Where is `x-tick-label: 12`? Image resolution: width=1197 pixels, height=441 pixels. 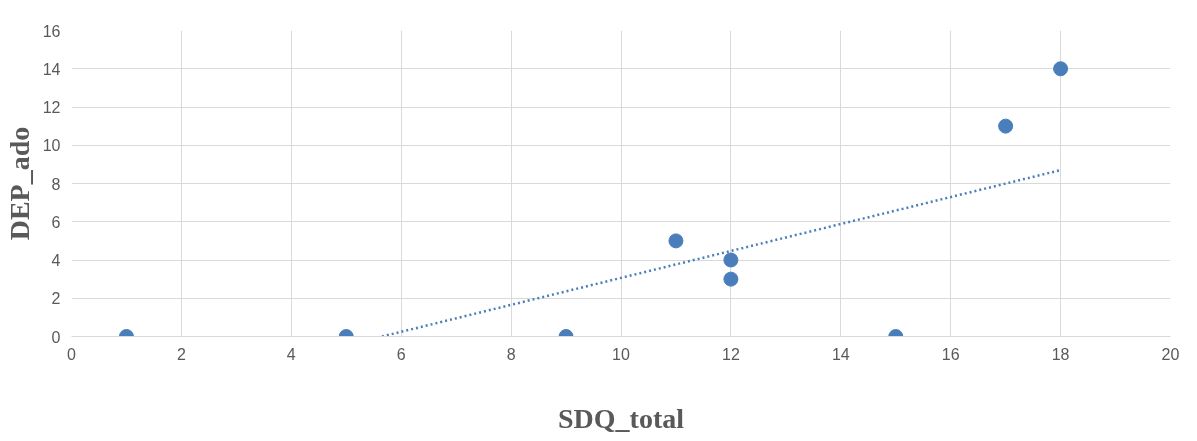
x-tick-label: 12 is located at coordinates (731, 354).